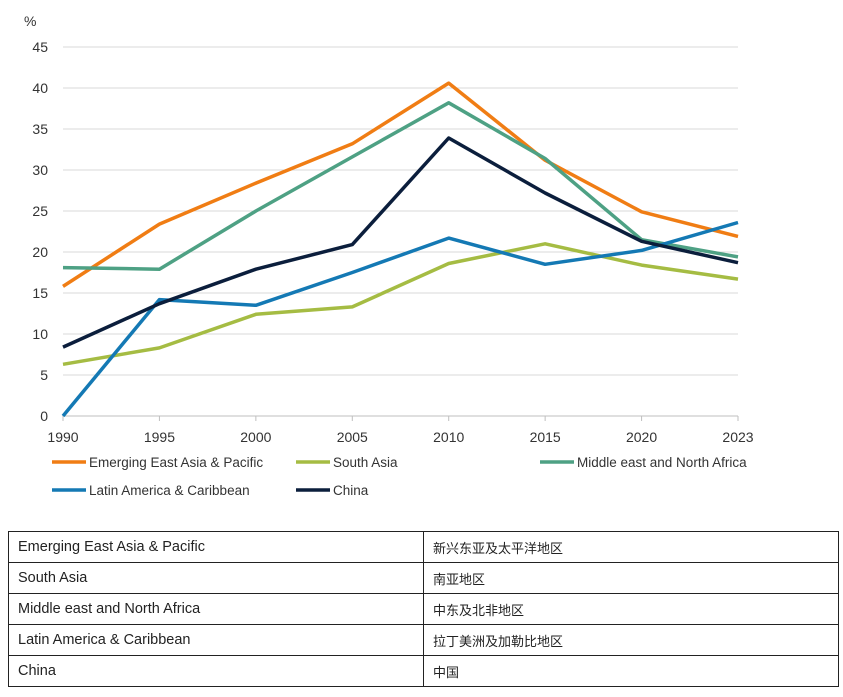 The image size is (843, 697). Describe the element at coordinates (216, 671) in the screenshot. I see `table-cell-english: China` at that location.